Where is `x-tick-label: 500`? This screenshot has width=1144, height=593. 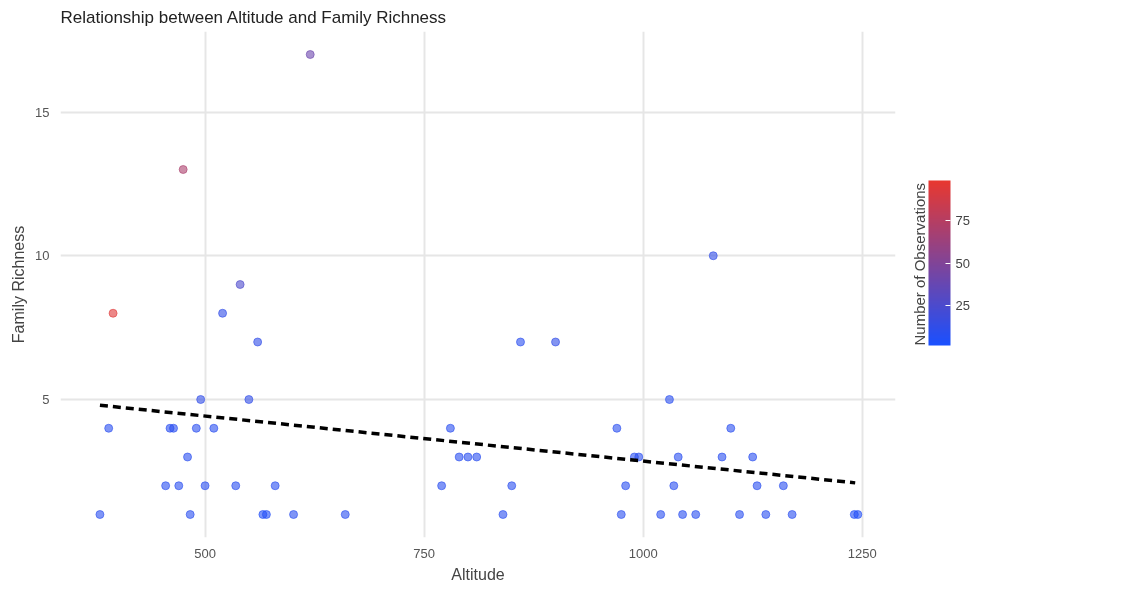 x-tick-label: 500 is located at coordinates (205, 553).